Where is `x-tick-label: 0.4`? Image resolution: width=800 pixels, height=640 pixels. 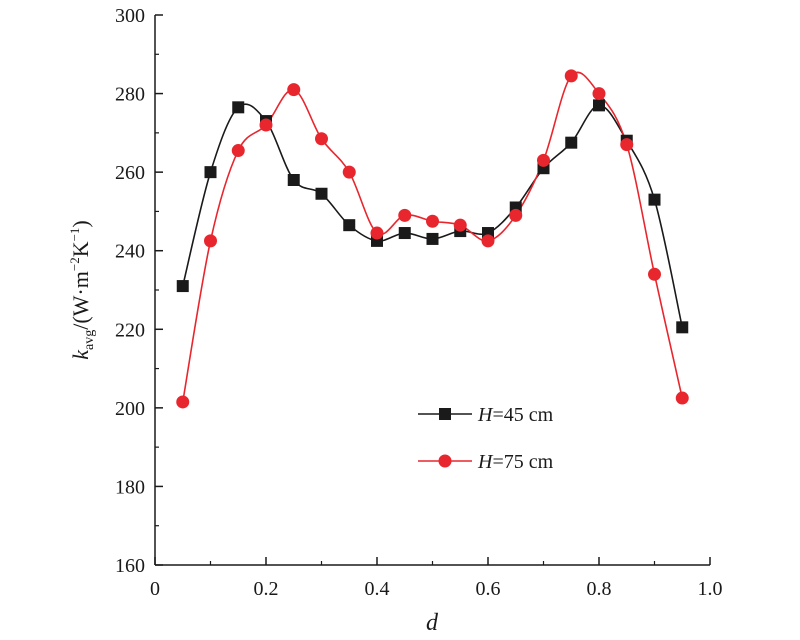
x-tick-label: 0.4 is located at coordinates (377, 589).